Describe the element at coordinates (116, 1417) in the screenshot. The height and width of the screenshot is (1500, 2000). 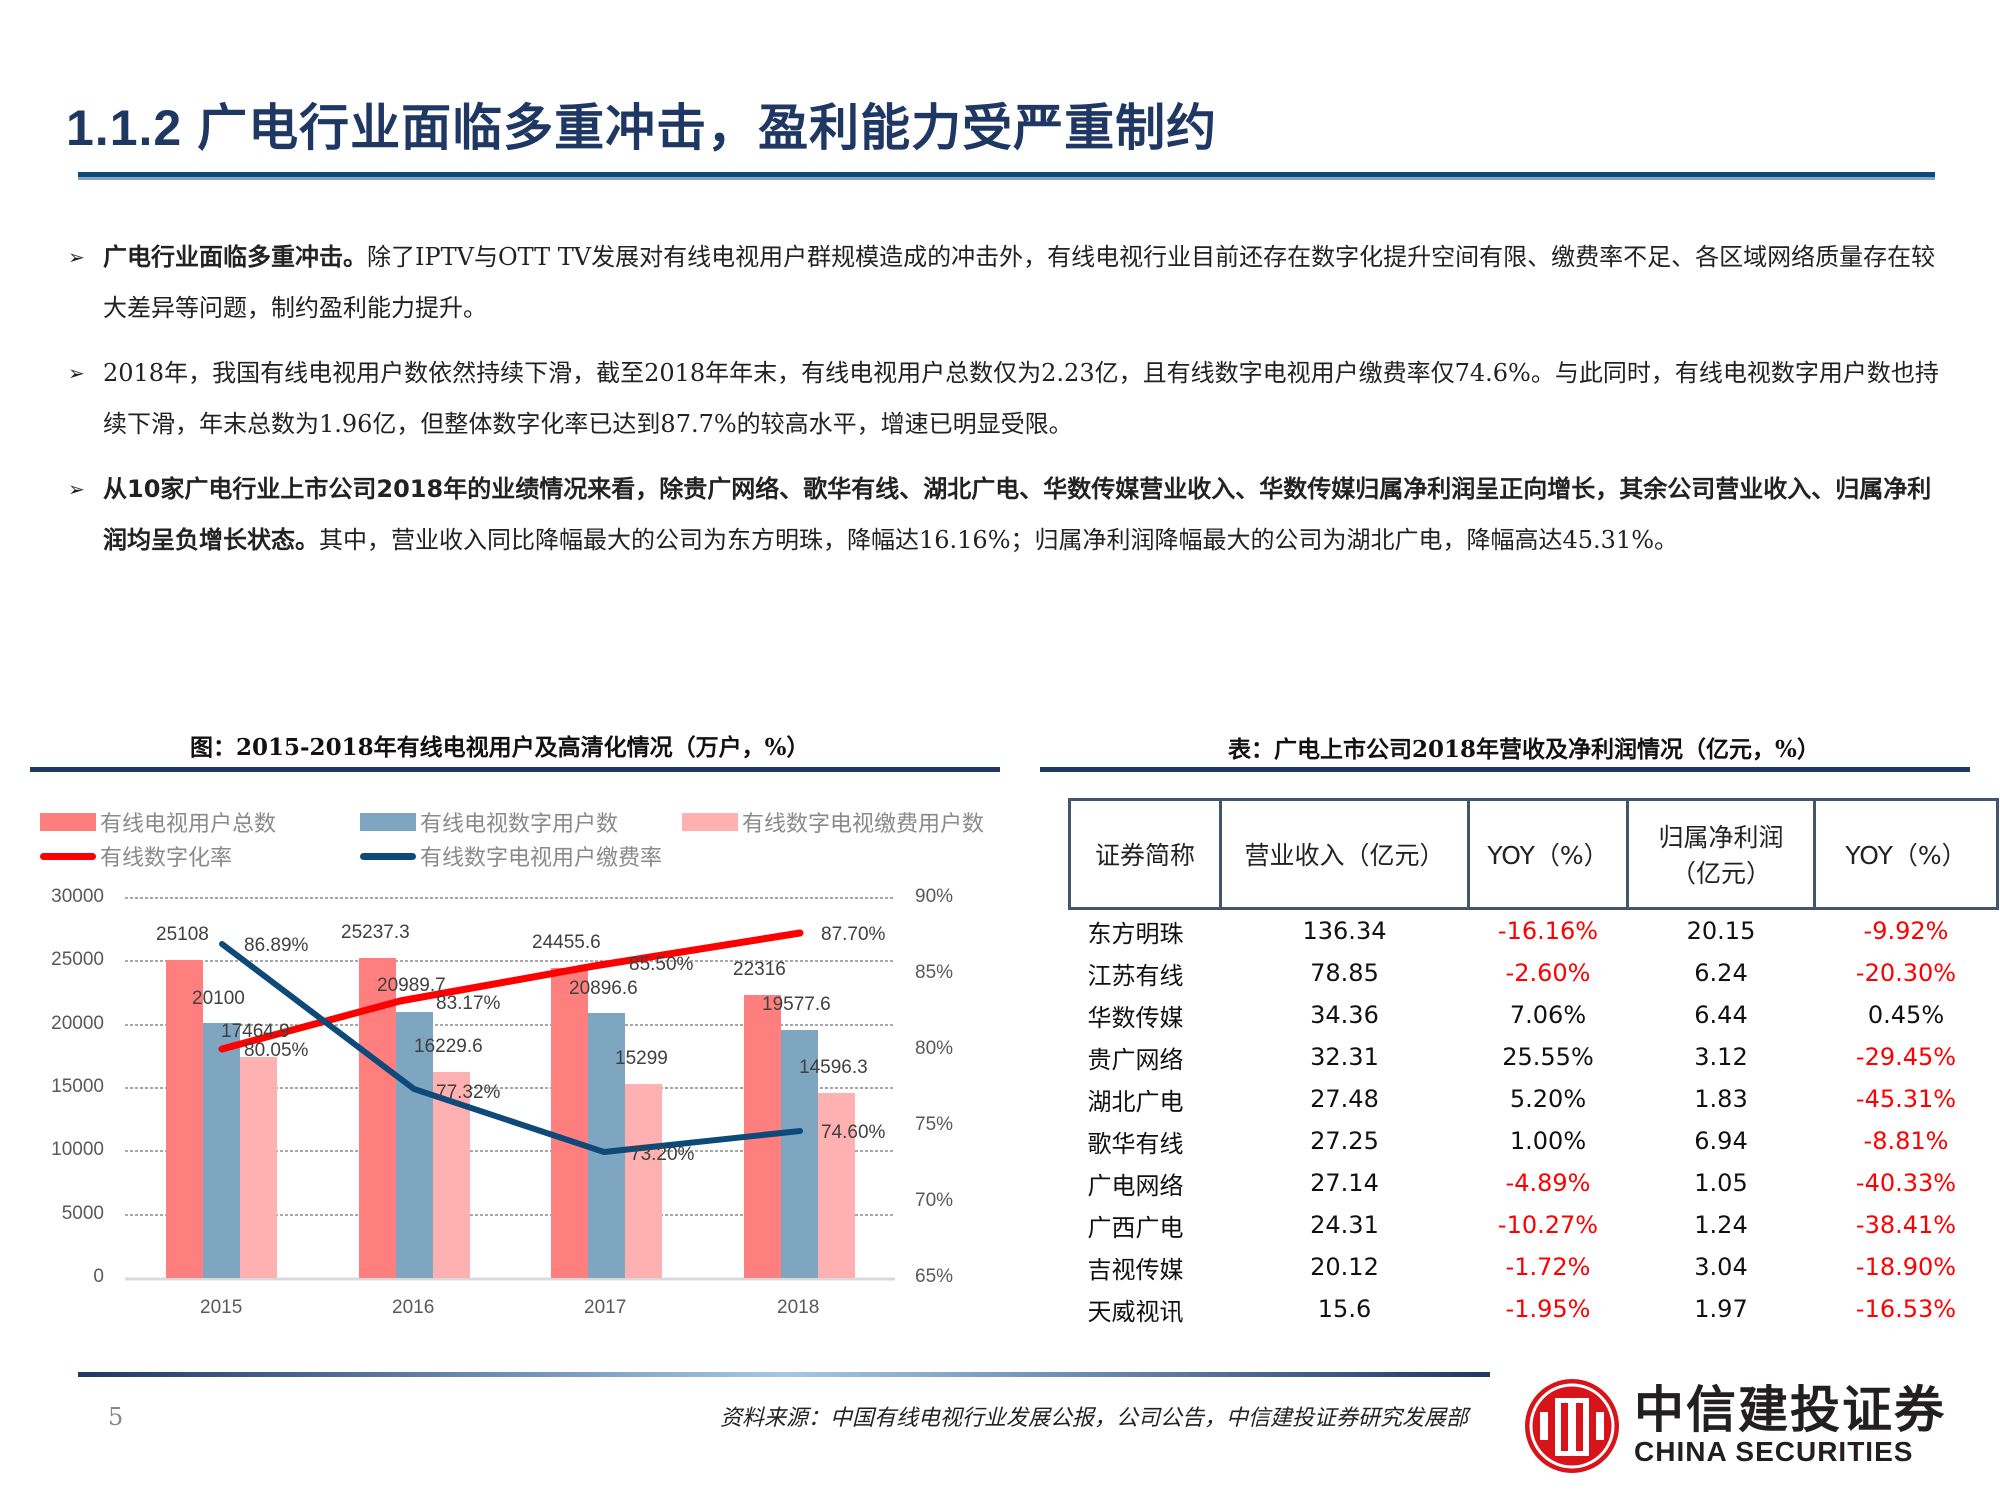
I see `page-number: 5` at that location.